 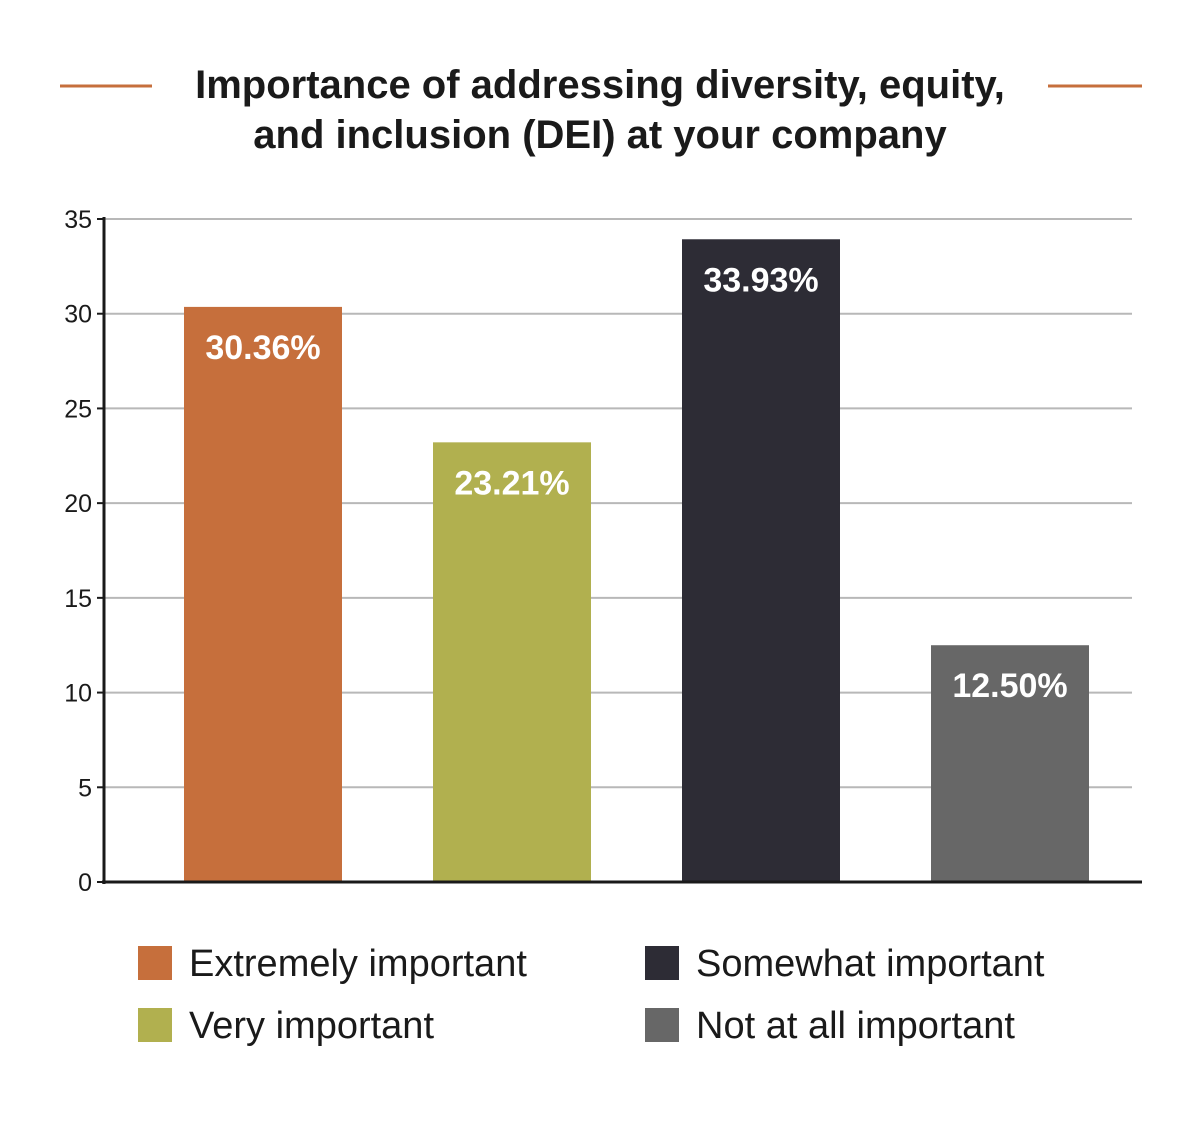 I want to click on chart-title-line-2: and inclusion (DEI) at your company, so click(x=600, y=135).